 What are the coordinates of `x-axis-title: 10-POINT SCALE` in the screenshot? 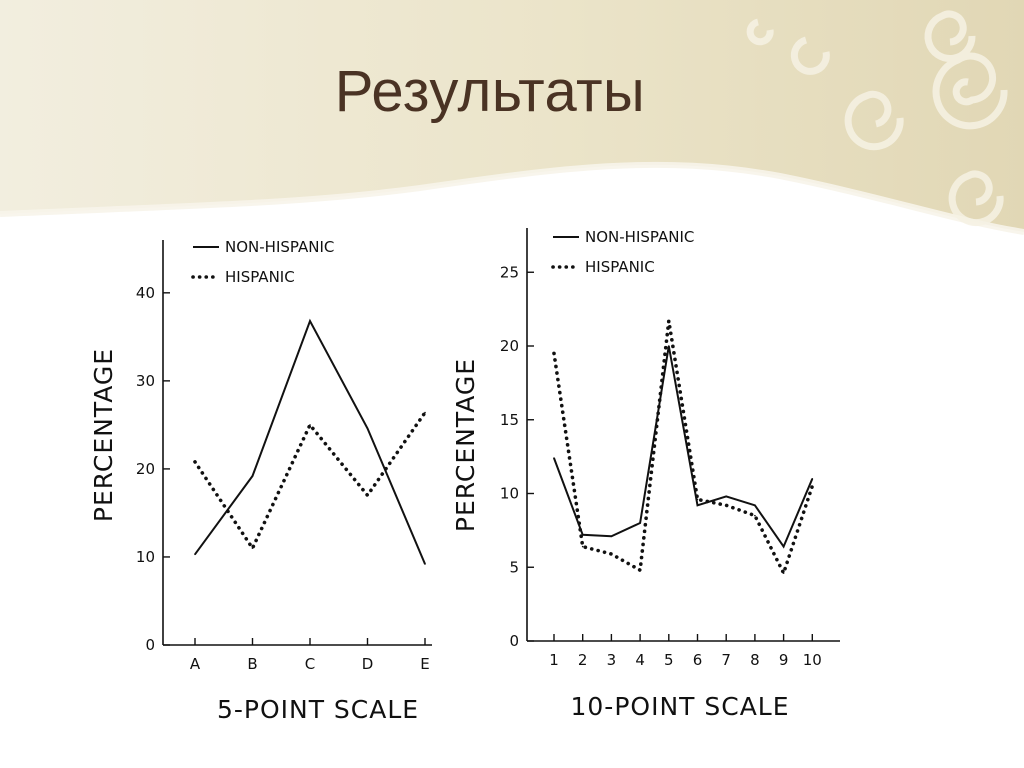 It's located at (679, 706).